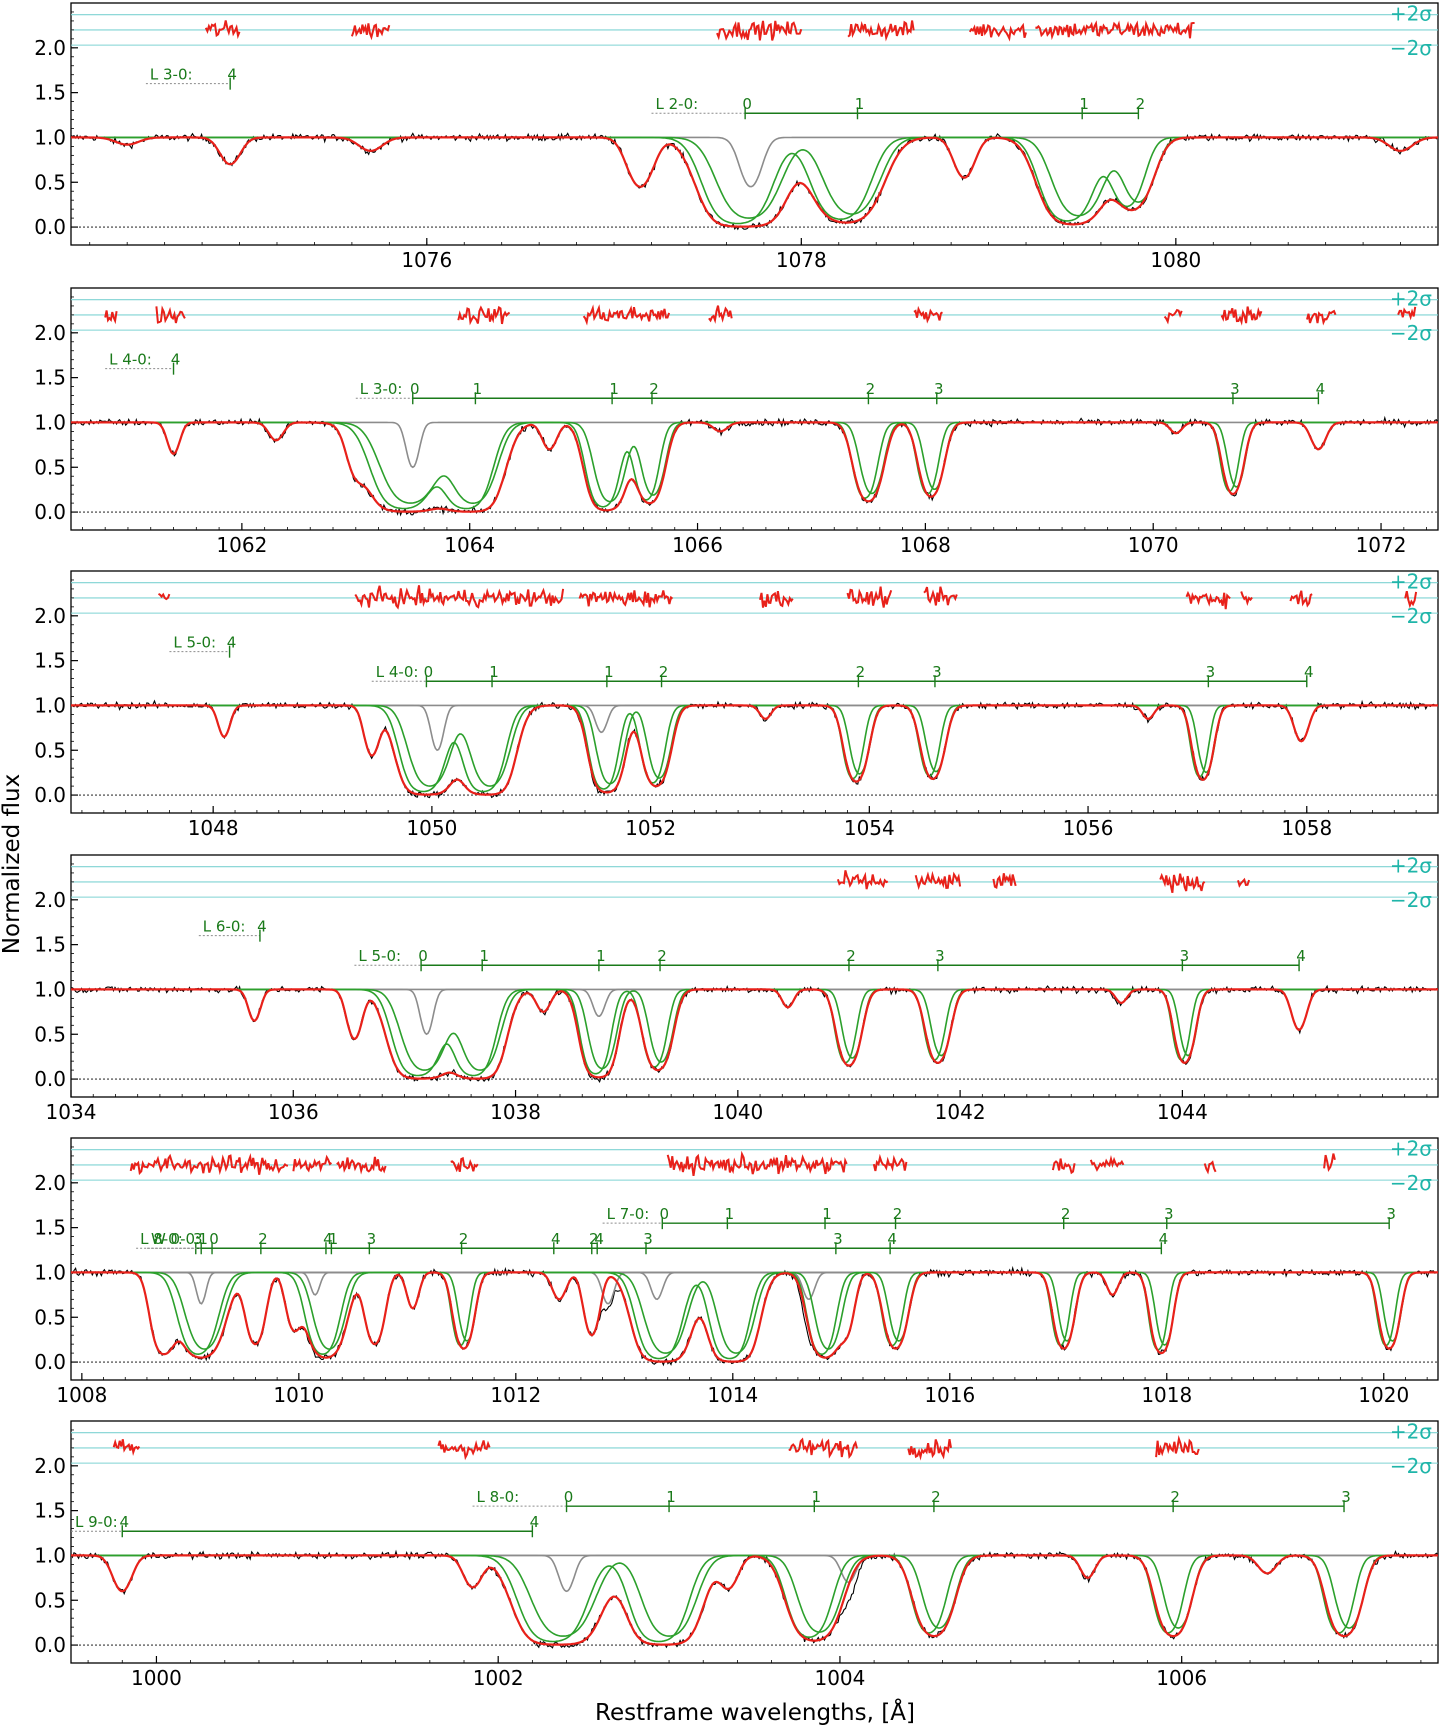 The width and height of the screenshot is (1440, 1728). What do you see at coordinates (677, 104) in the screenshot?
I see `marker-label: L 2-0:` at bounding box center [677, 104].